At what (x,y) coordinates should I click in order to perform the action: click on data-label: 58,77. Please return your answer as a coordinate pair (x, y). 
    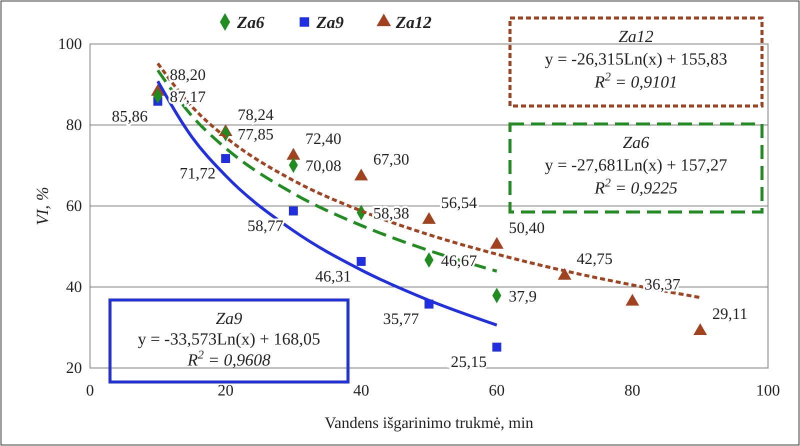
    Looking at the image, I should click on (265, 226).